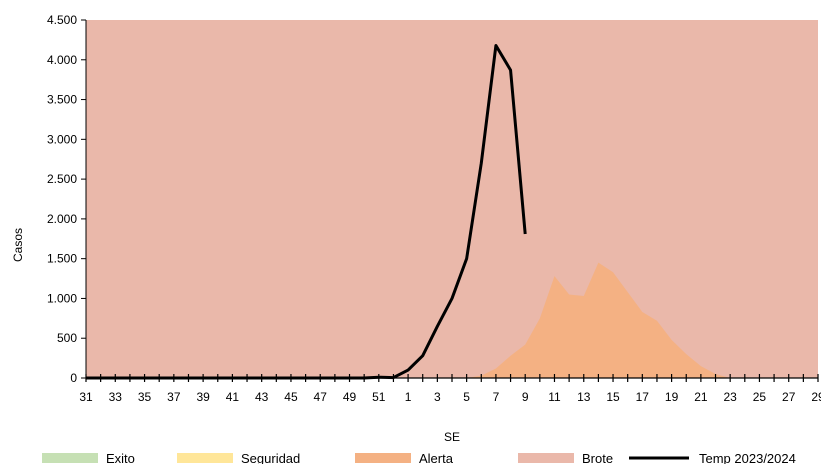 Image resolution: width=821 pixels, height=464 pixels. Describe the element at coordinates (62, 179) in the screenshot. I see `y-tick-label: 2.500` at that location.